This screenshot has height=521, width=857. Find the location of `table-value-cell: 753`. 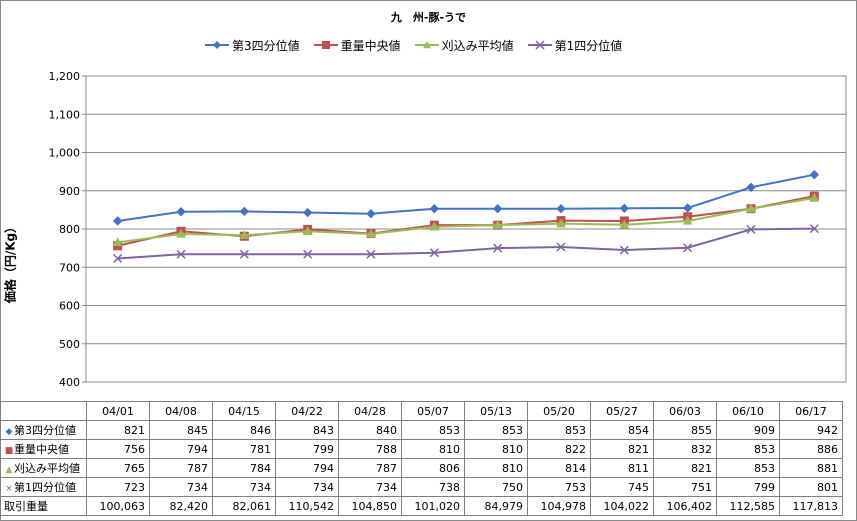

table-value-cell: 753 is located at coordinates (559, 487).